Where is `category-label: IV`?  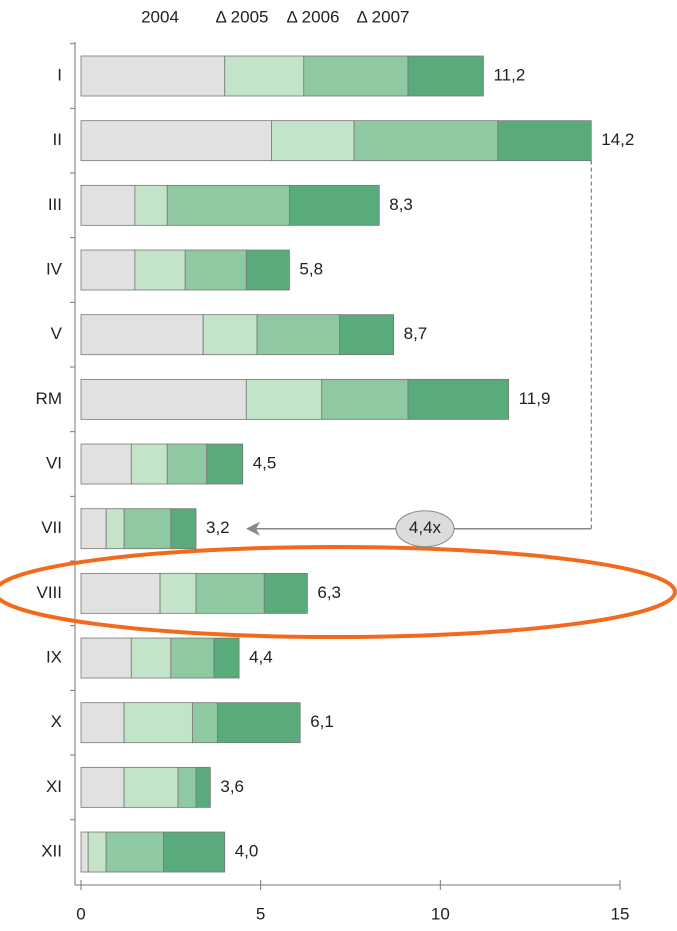 category-label: IV is located at coordinates (54, 268).